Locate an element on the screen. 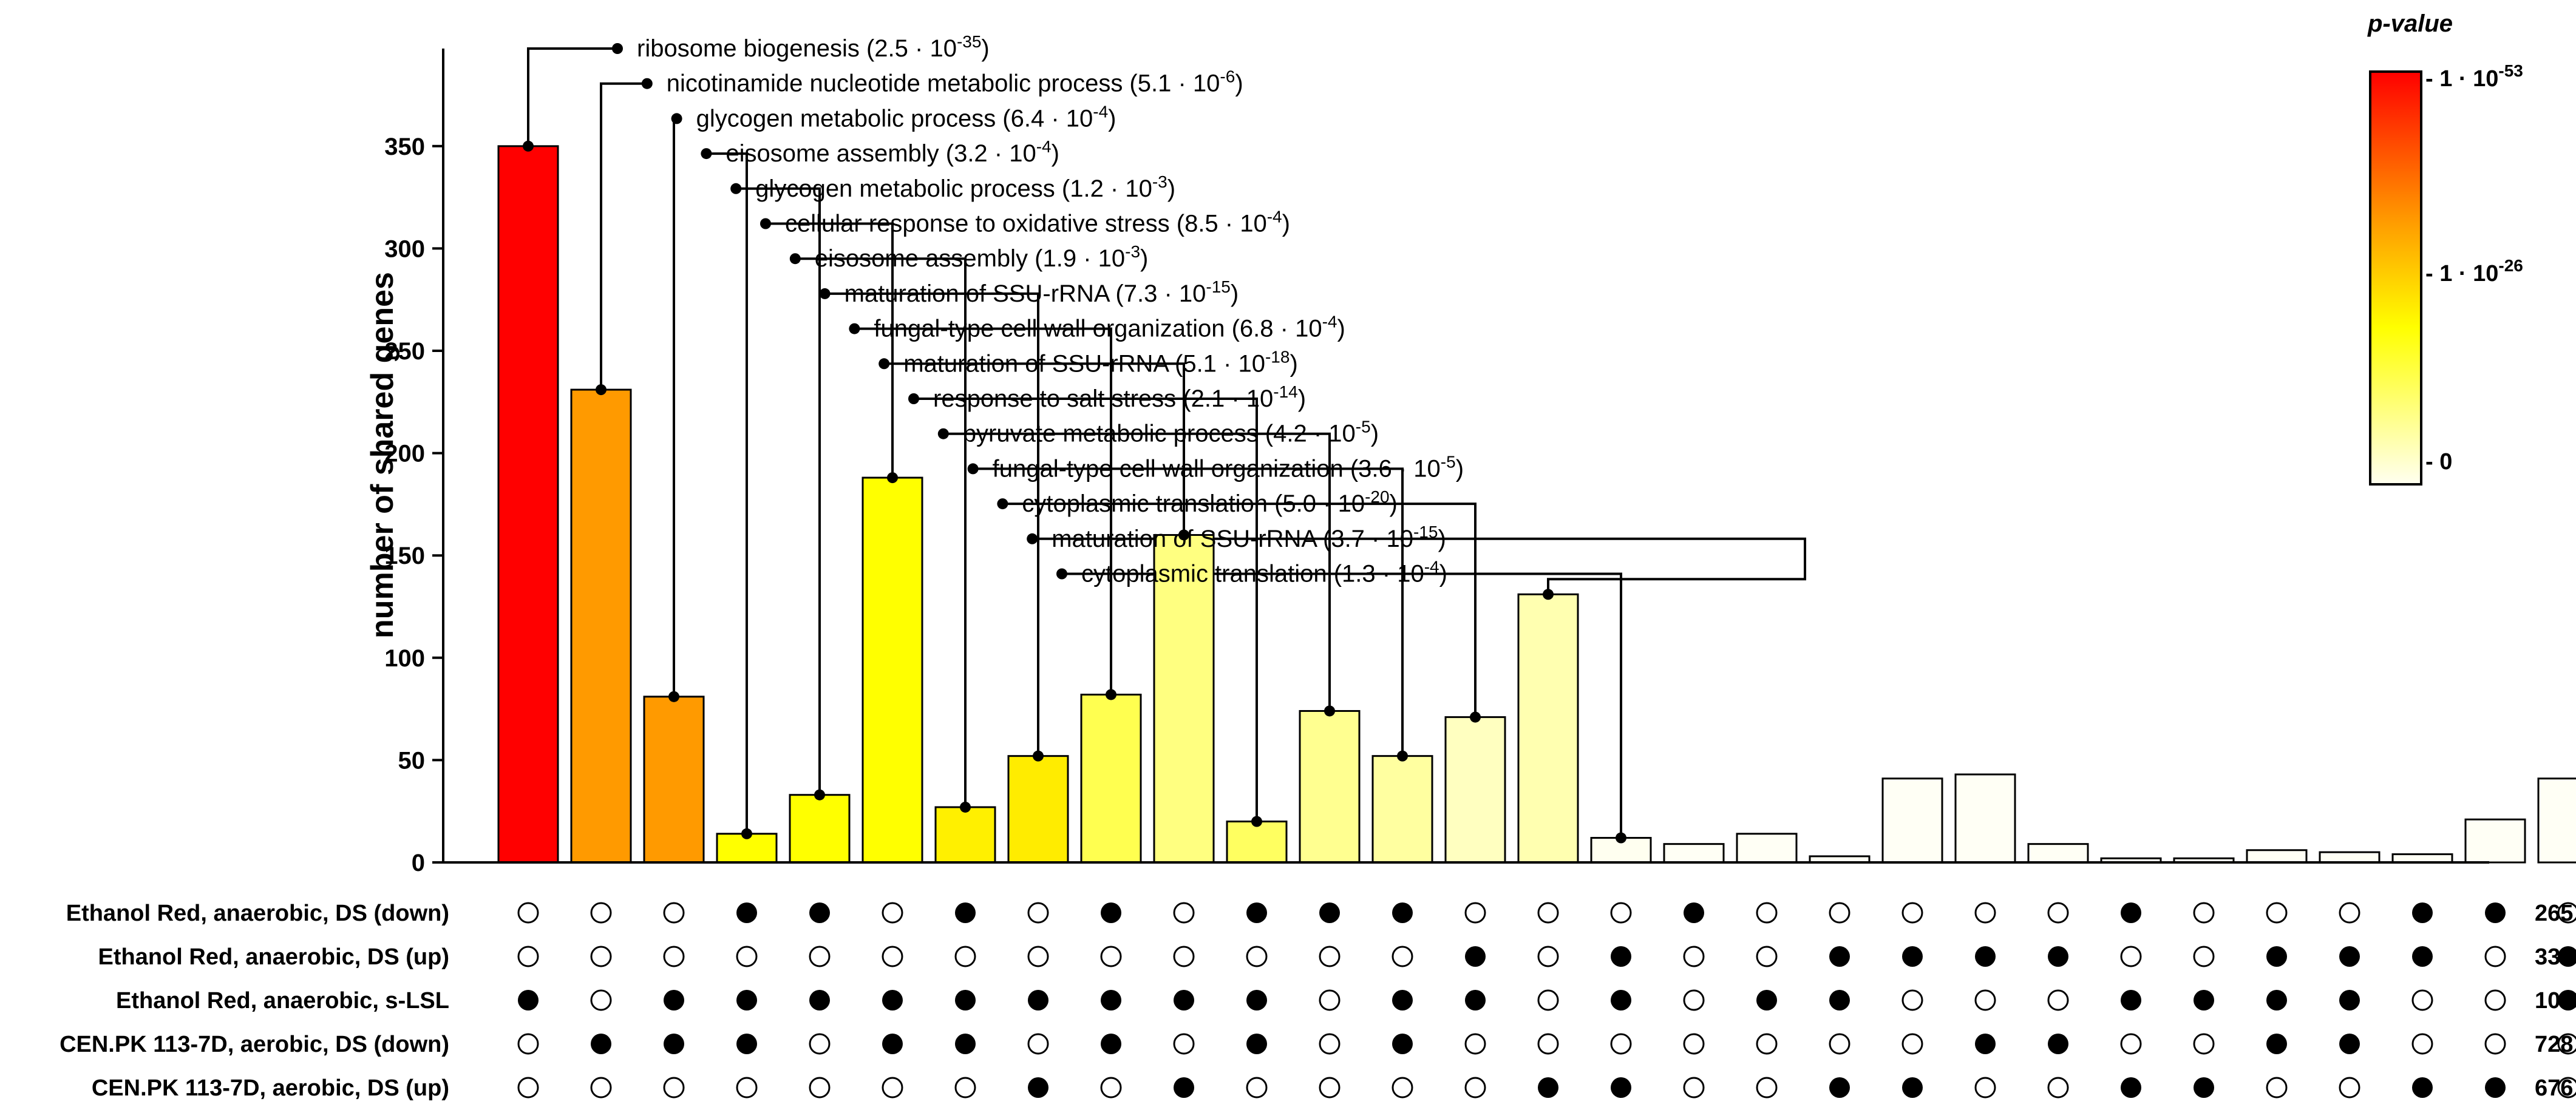  set-label: Ethanol Red, anaerobic, DS (up) is located at coordinates (274, 957).